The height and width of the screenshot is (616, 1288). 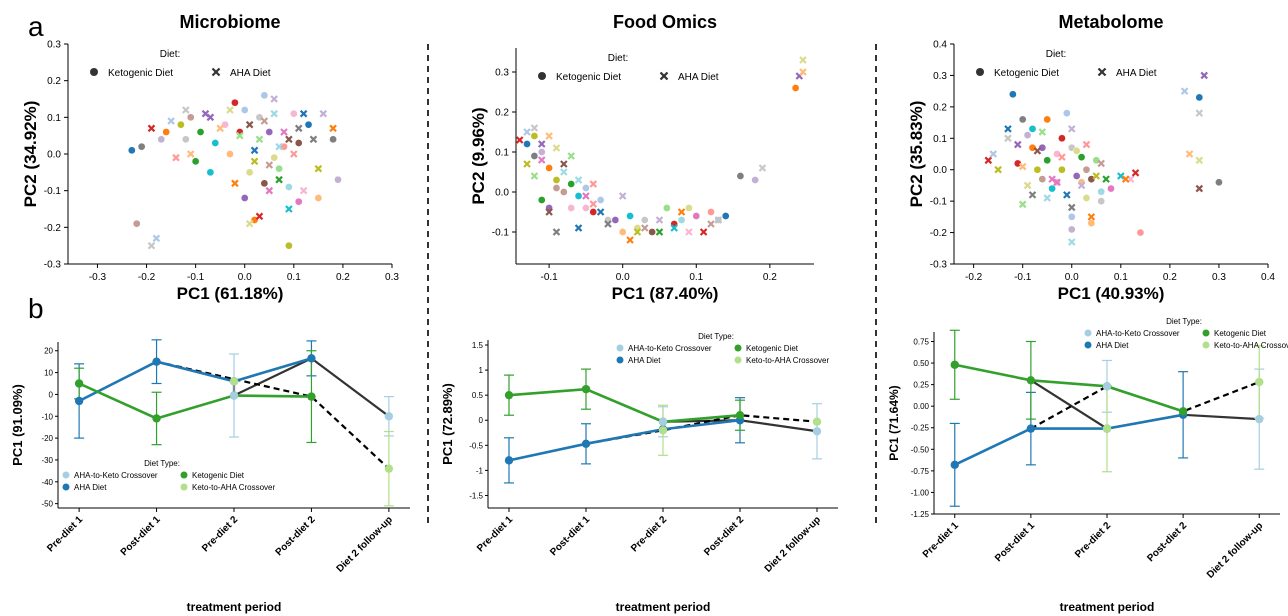 I want to click on x-category-label: Post-diet 2, so click(x=1167, y=542).